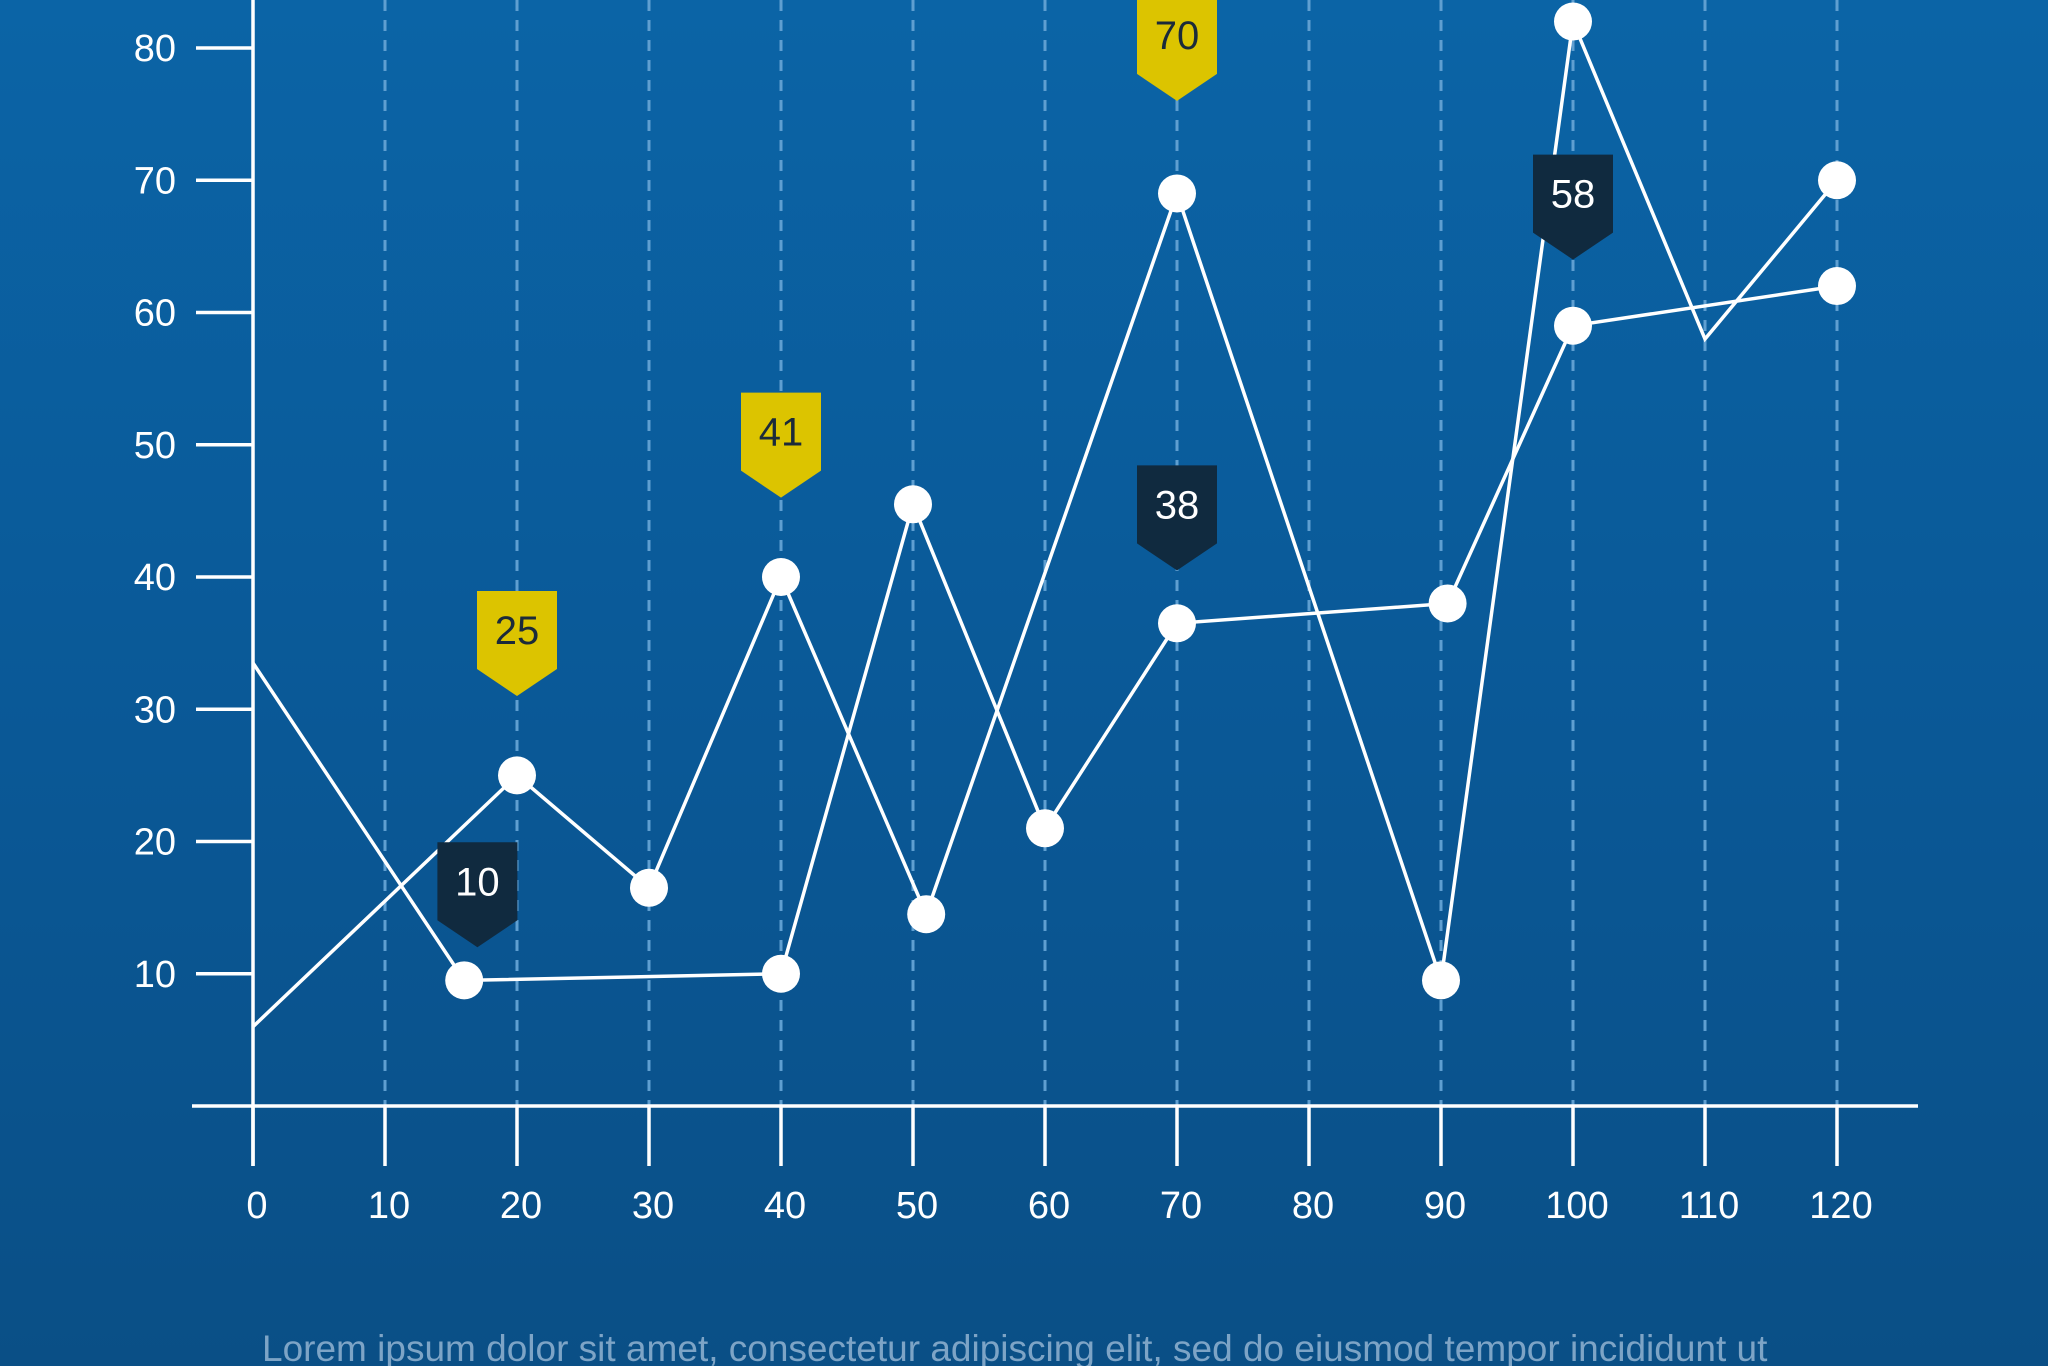  What do you see at coordinates (653, 1206) in the screenshot?
I see `x-tick-label-30: 30` at bounding box center [653, 1206].